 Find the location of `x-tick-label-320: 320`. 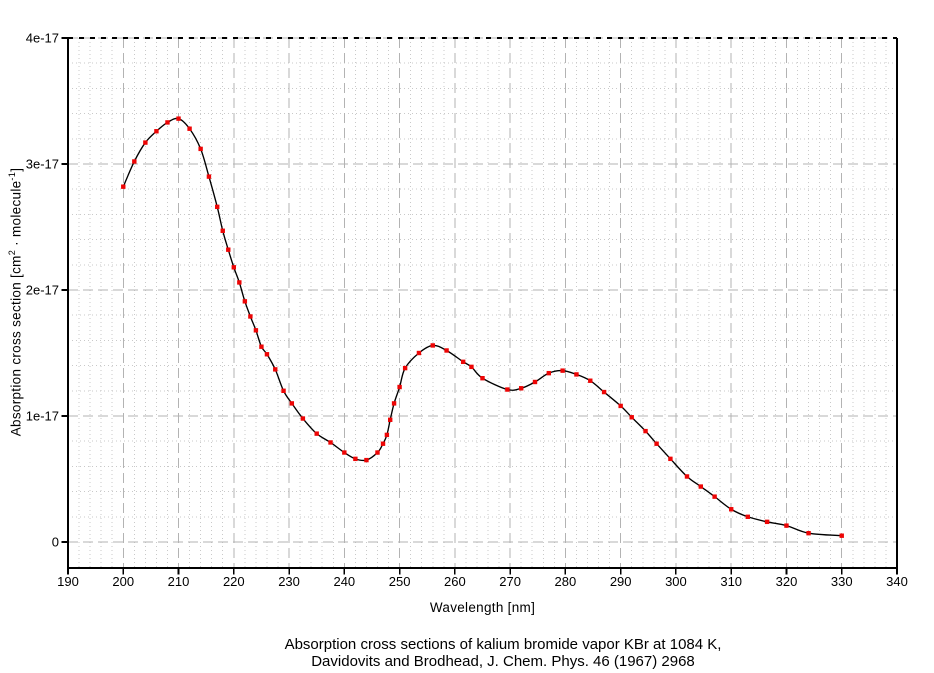

x-tick-label-320: 320 is located at coordinates (787, 581).